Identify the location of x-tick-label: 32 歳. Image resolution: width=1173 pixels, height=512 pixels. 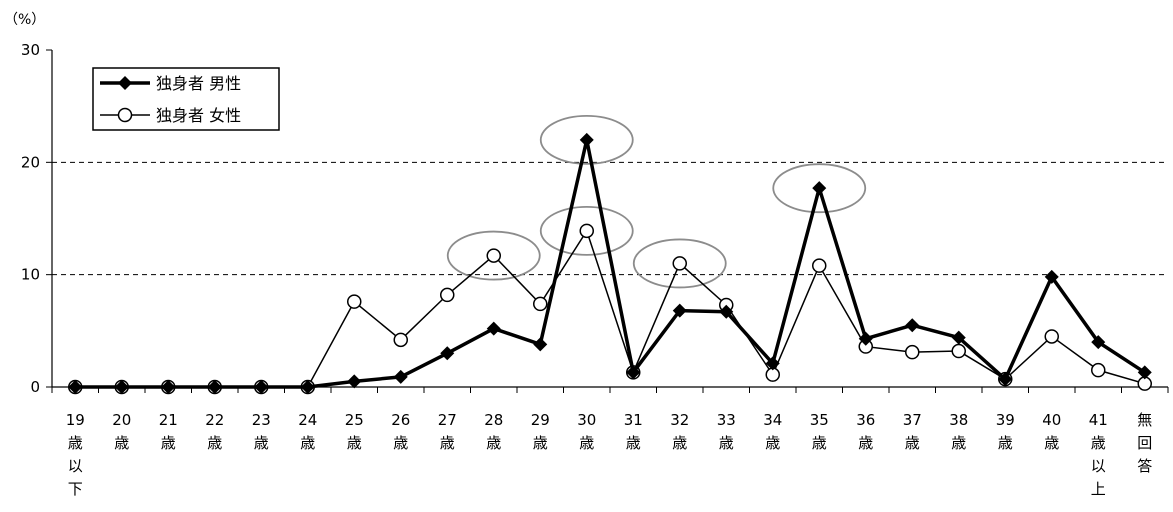
(679, 431).